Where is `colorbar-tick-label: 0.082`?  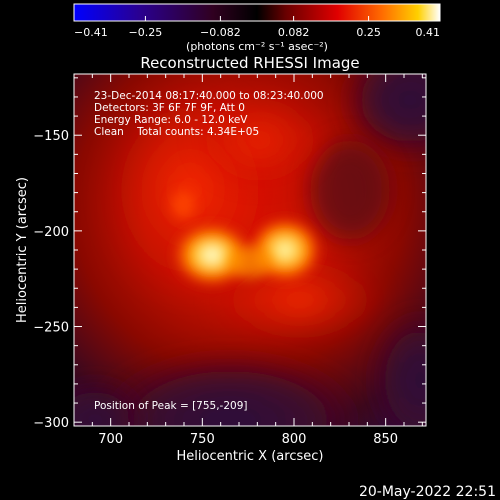 colorbar-tick-label: 0.082 is located at coordinates (294, 32).